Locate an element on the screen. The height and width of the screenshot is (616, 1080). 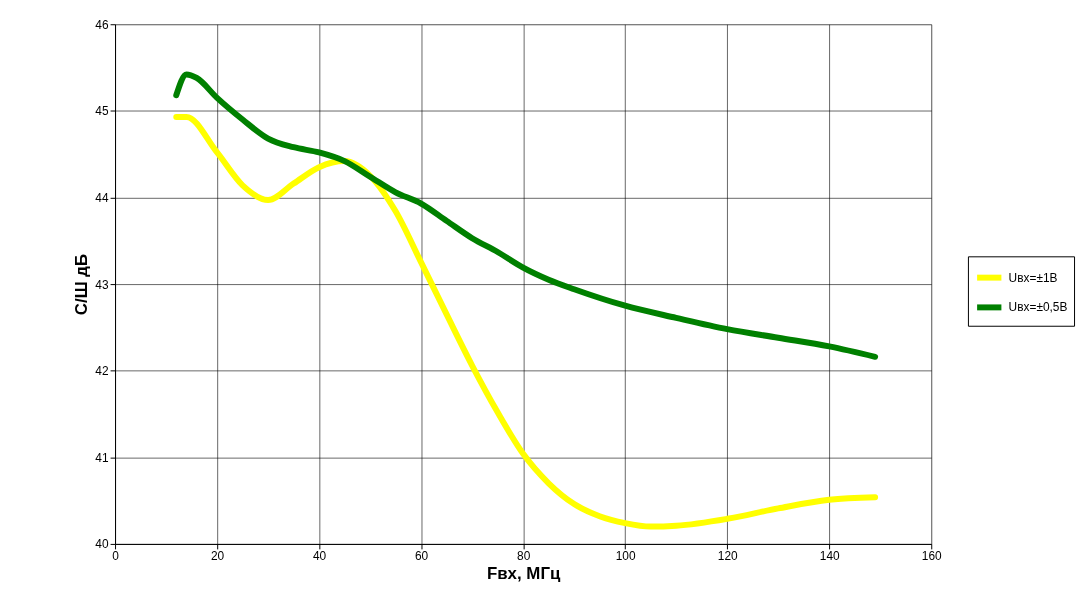
y-axis-title: С/Ш дБ is located at coordinates (82, 284).